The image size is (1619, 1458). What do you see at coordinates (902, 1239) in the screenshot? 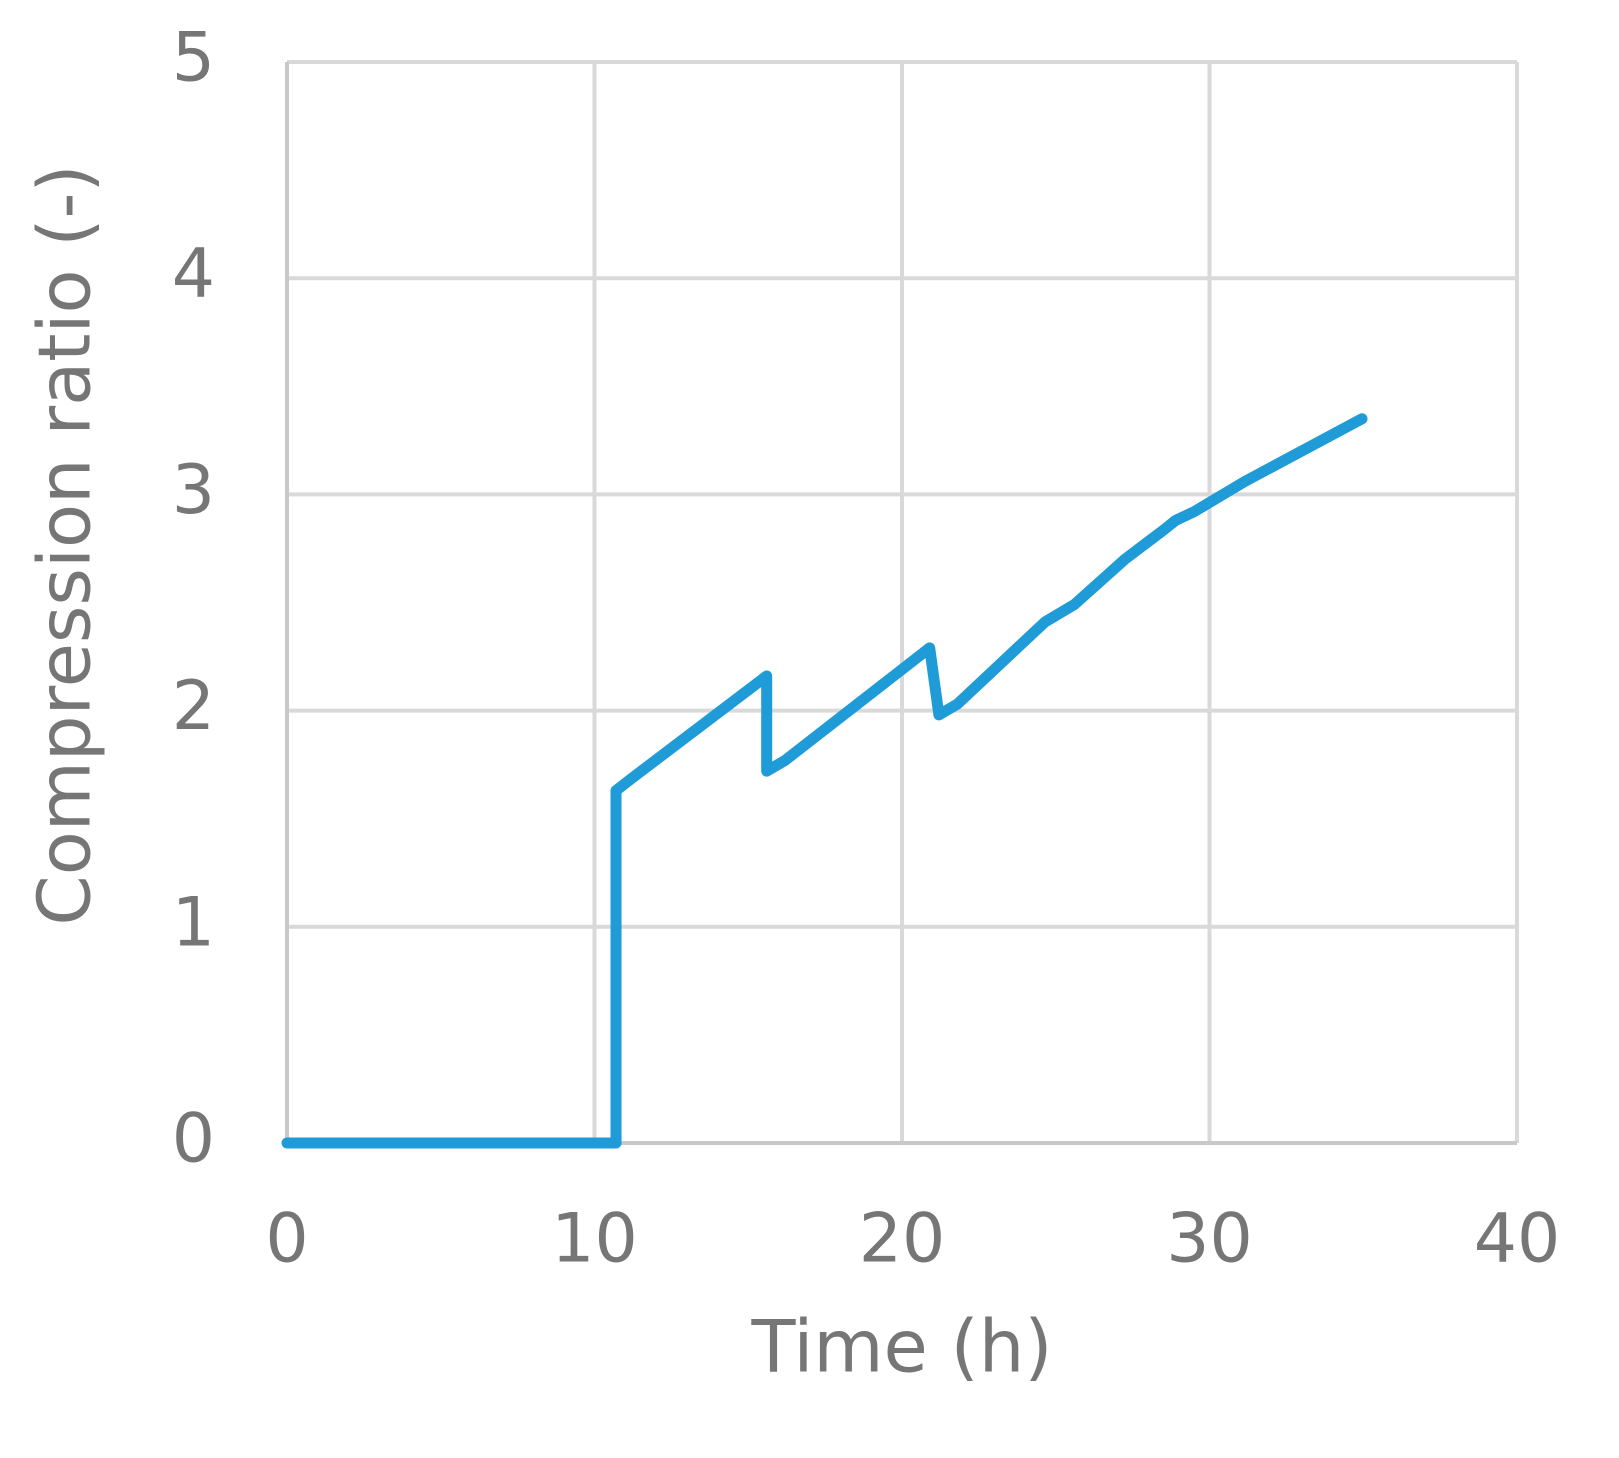
I see `x-tick-label: 20` at bounding box center [902, 1239].